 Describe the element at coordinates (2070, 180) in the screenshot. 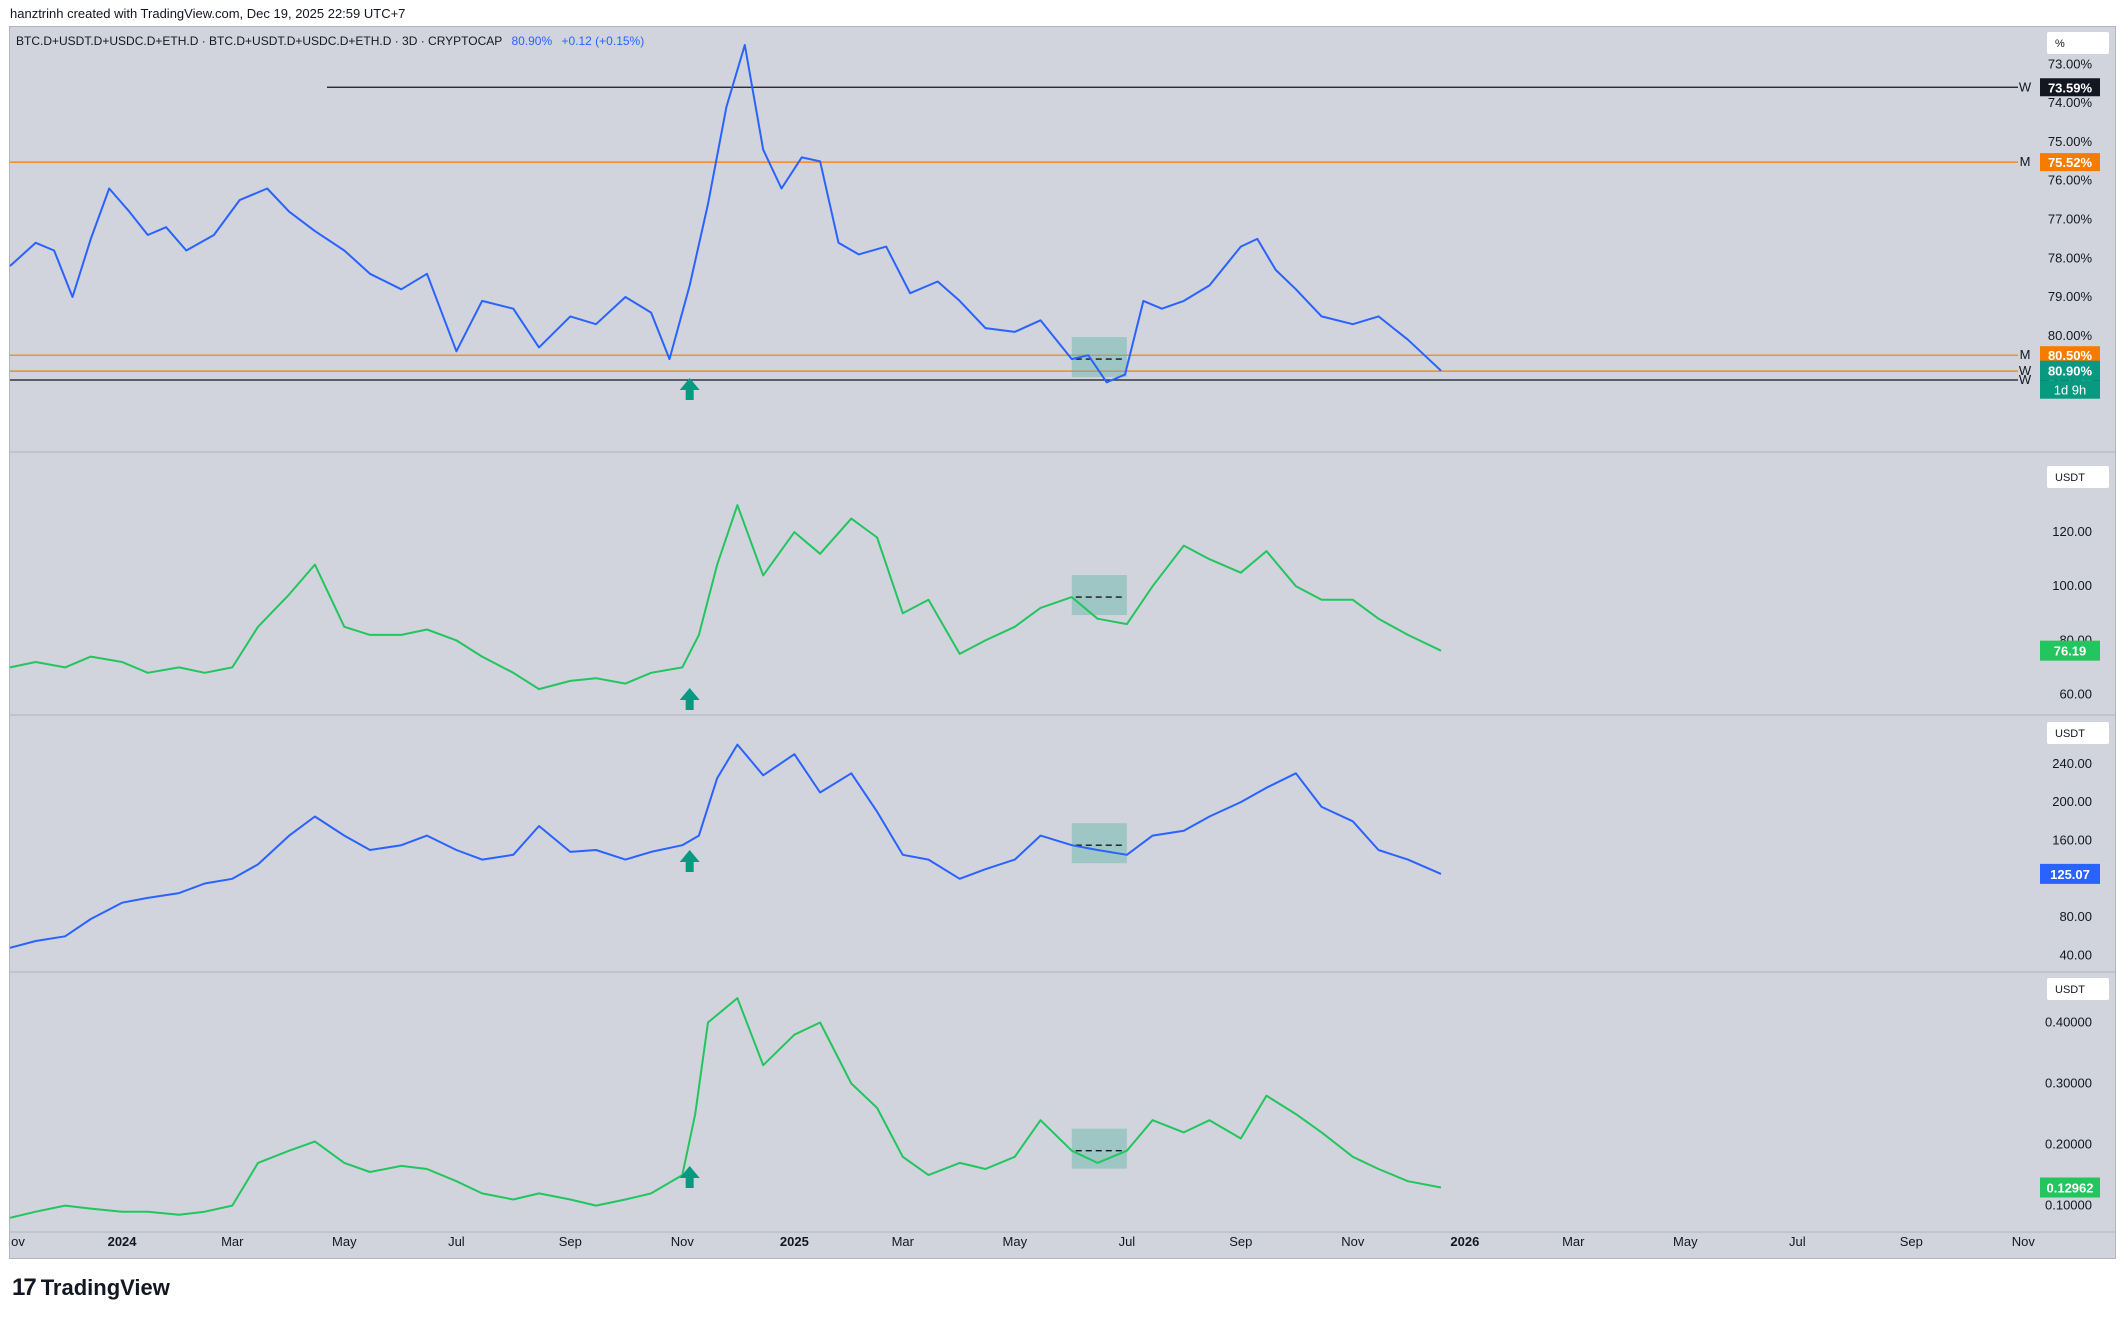

I see `y-tick-label: 76.00%` at that location.